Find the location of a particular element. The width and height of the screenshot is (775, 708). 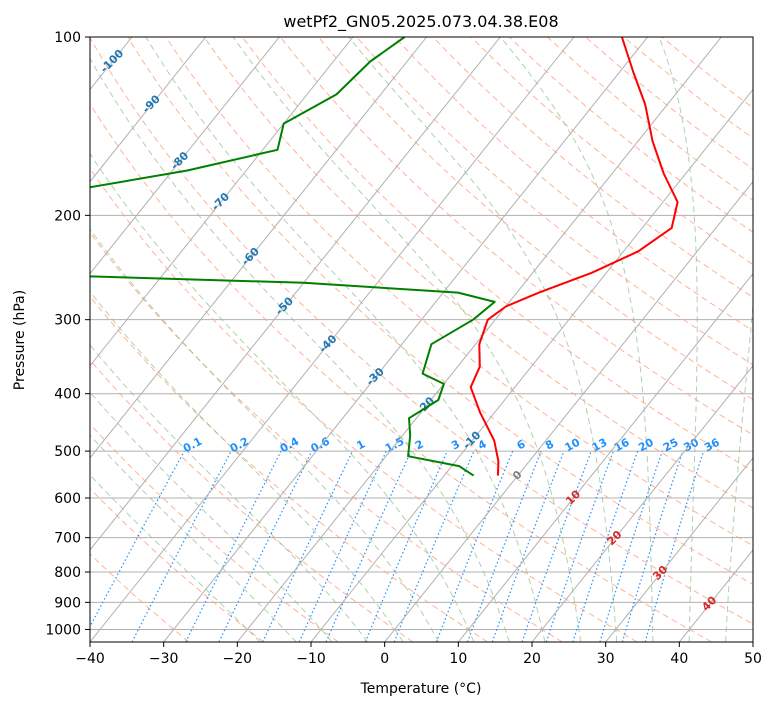

y-axis-label: Pressure (hPa) is located at coordinates (20, 340).